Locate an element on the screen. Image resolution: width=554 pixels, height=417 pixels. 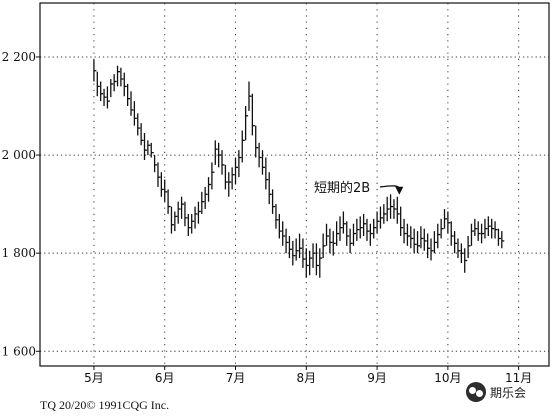
annotation-label: 短期的2B is located at coordinates (342, 188).